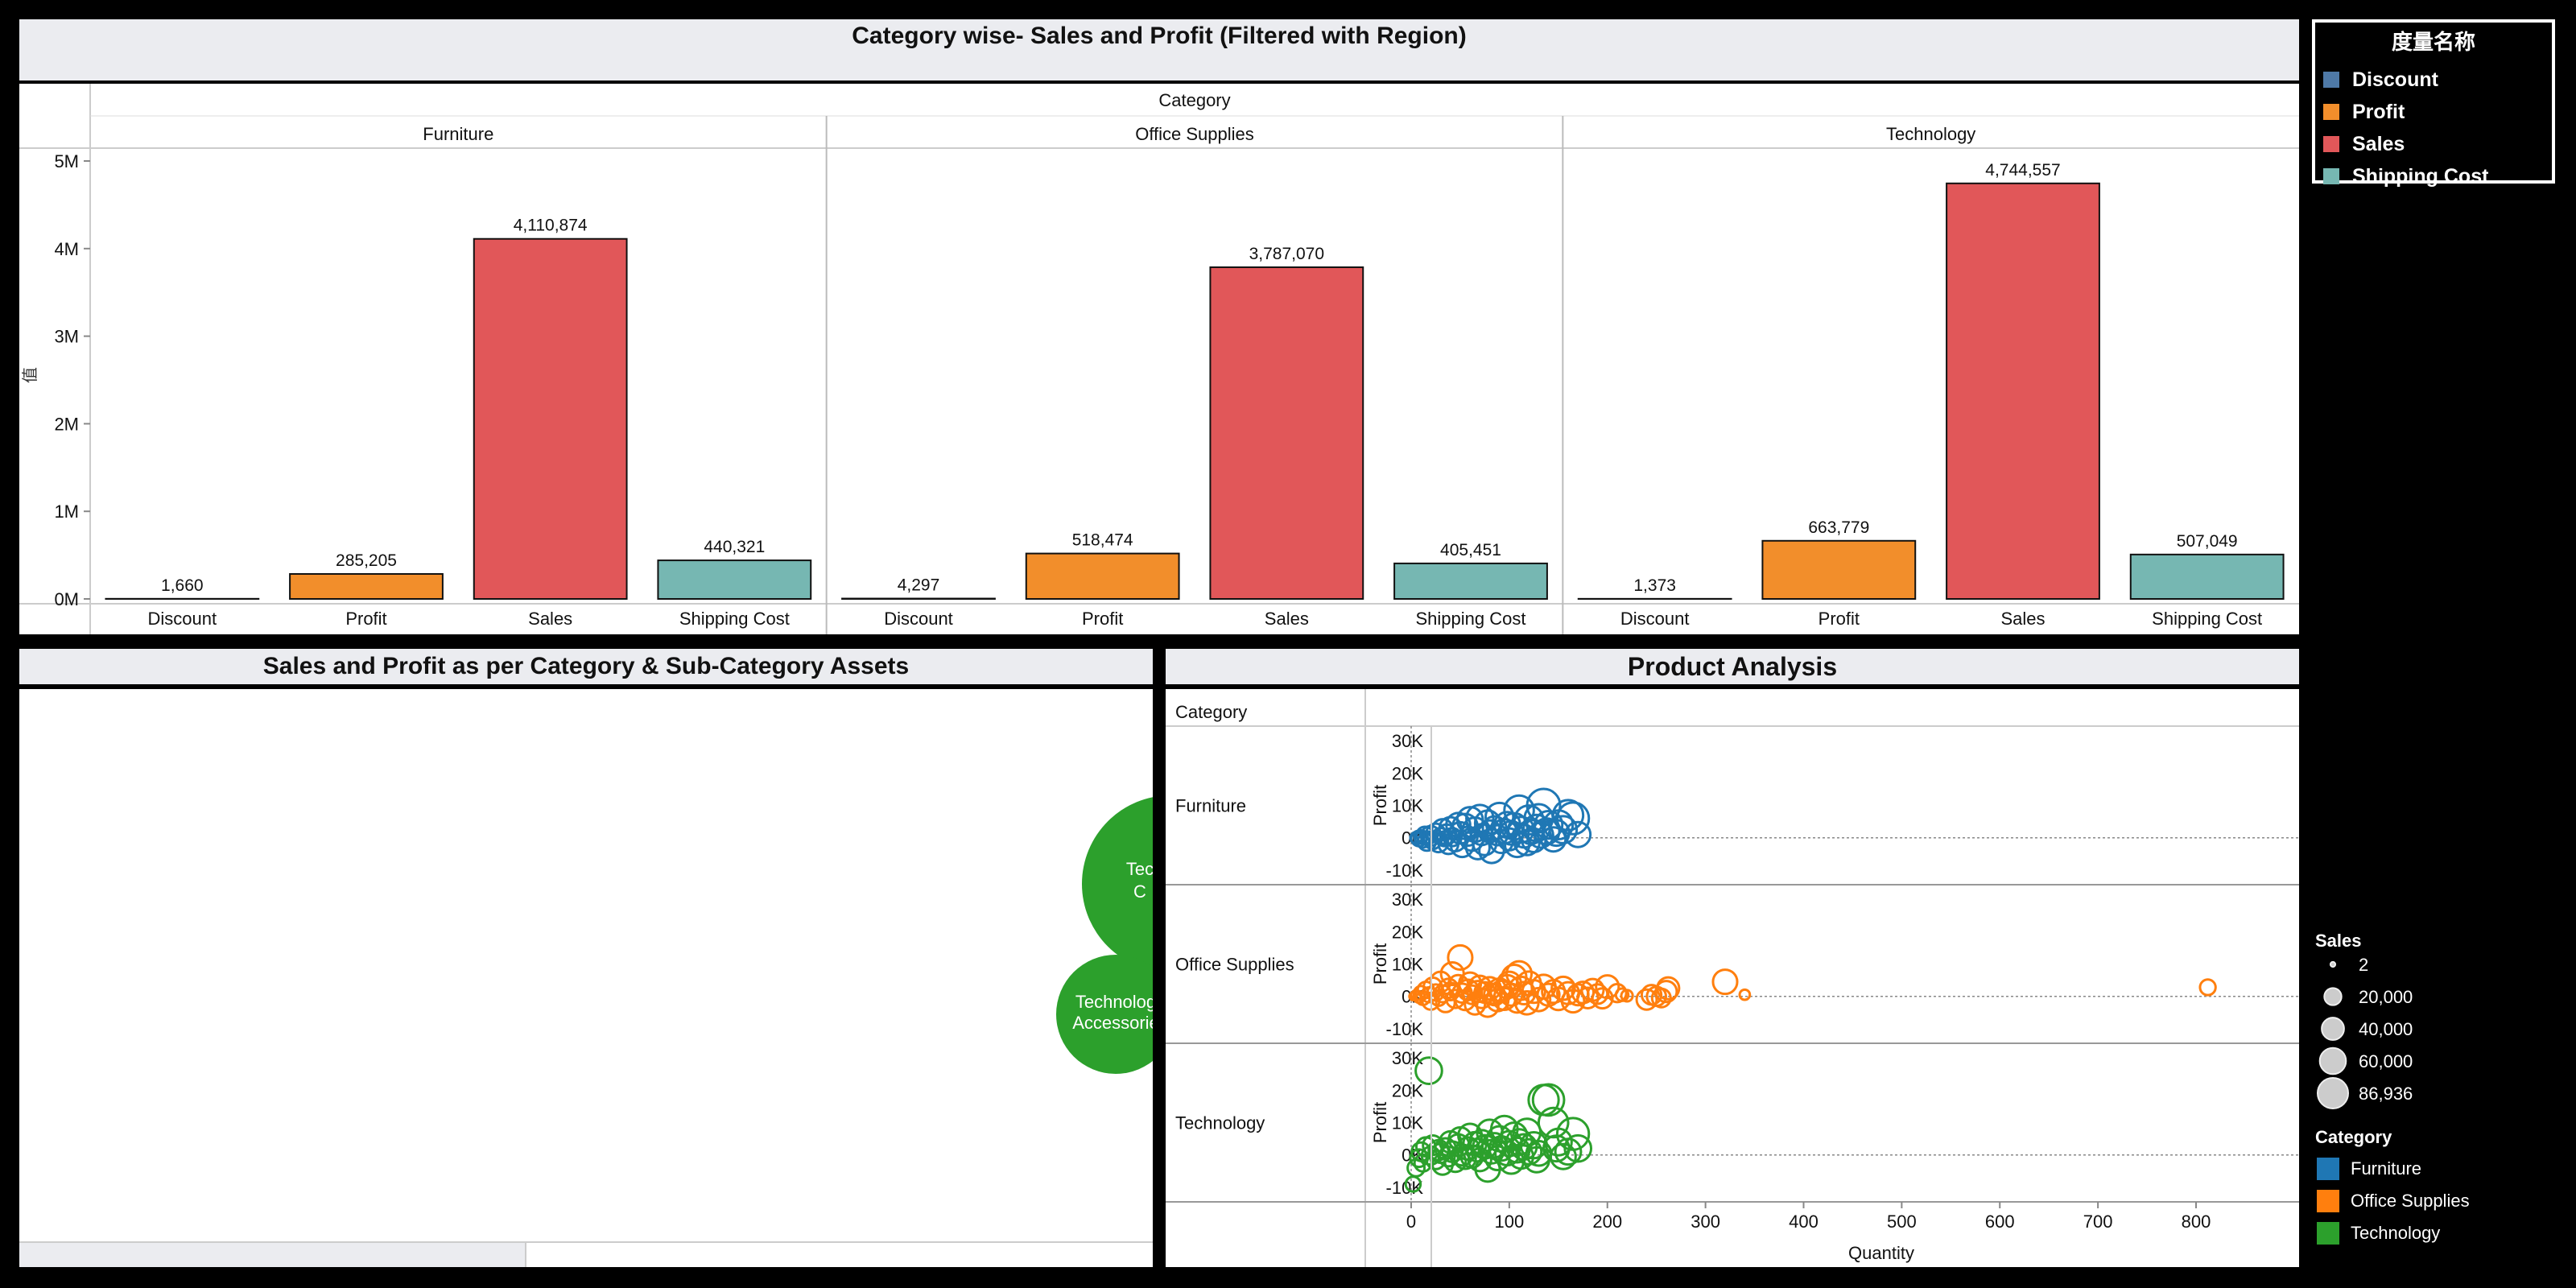  What do you see at coordinates (2393, 1201) in the screenshot?
I see `category-legend-item-office-supplies: Office Supplies` at bounding box center [2393, 1201].